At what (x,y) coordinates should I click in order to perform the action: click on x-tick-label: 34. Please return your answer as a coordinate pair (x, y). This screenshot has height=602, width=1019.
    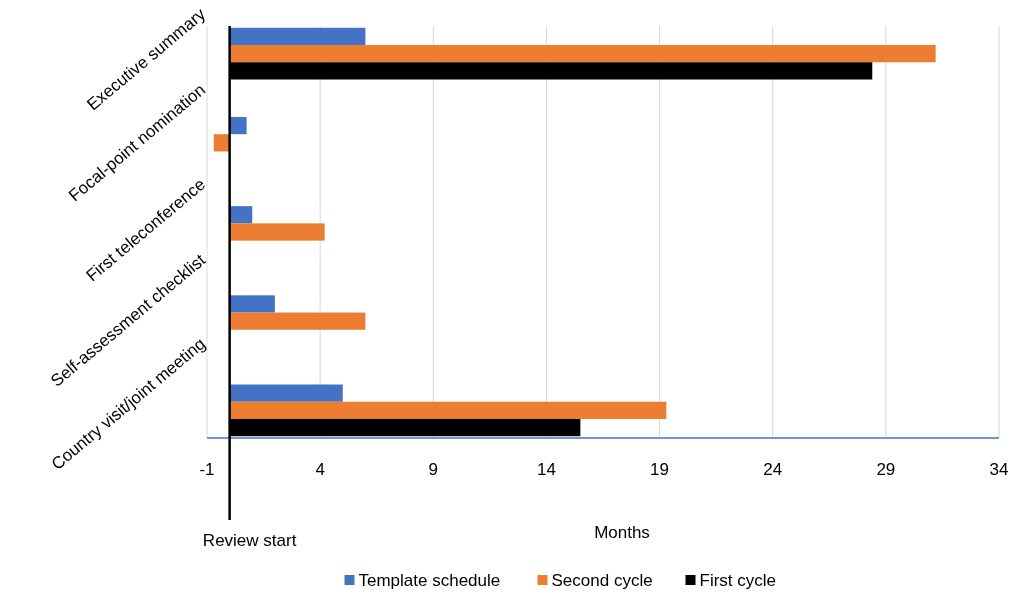
    Looking at the image, I should click on (999, 469).